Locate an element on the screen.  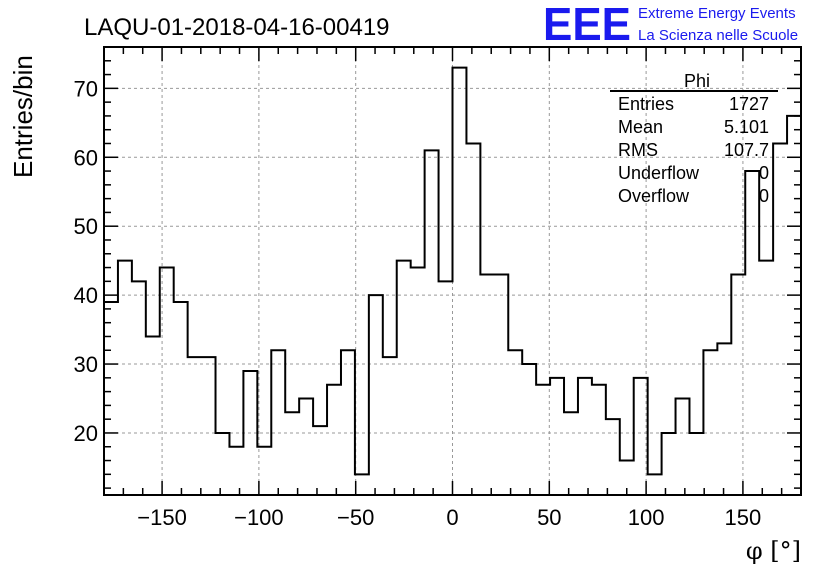
stats-row-label: Entries is located at coordinates (646, 104).